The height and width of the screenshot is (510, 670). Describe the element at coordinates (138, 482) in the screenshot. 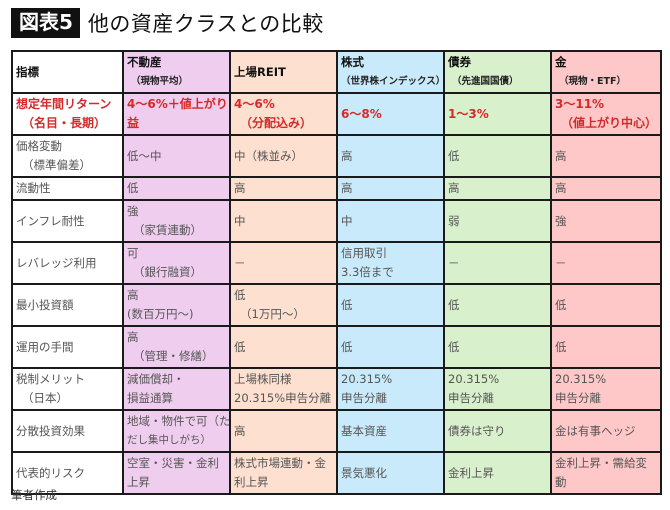

I see `cell-text: 上昇` at that location.